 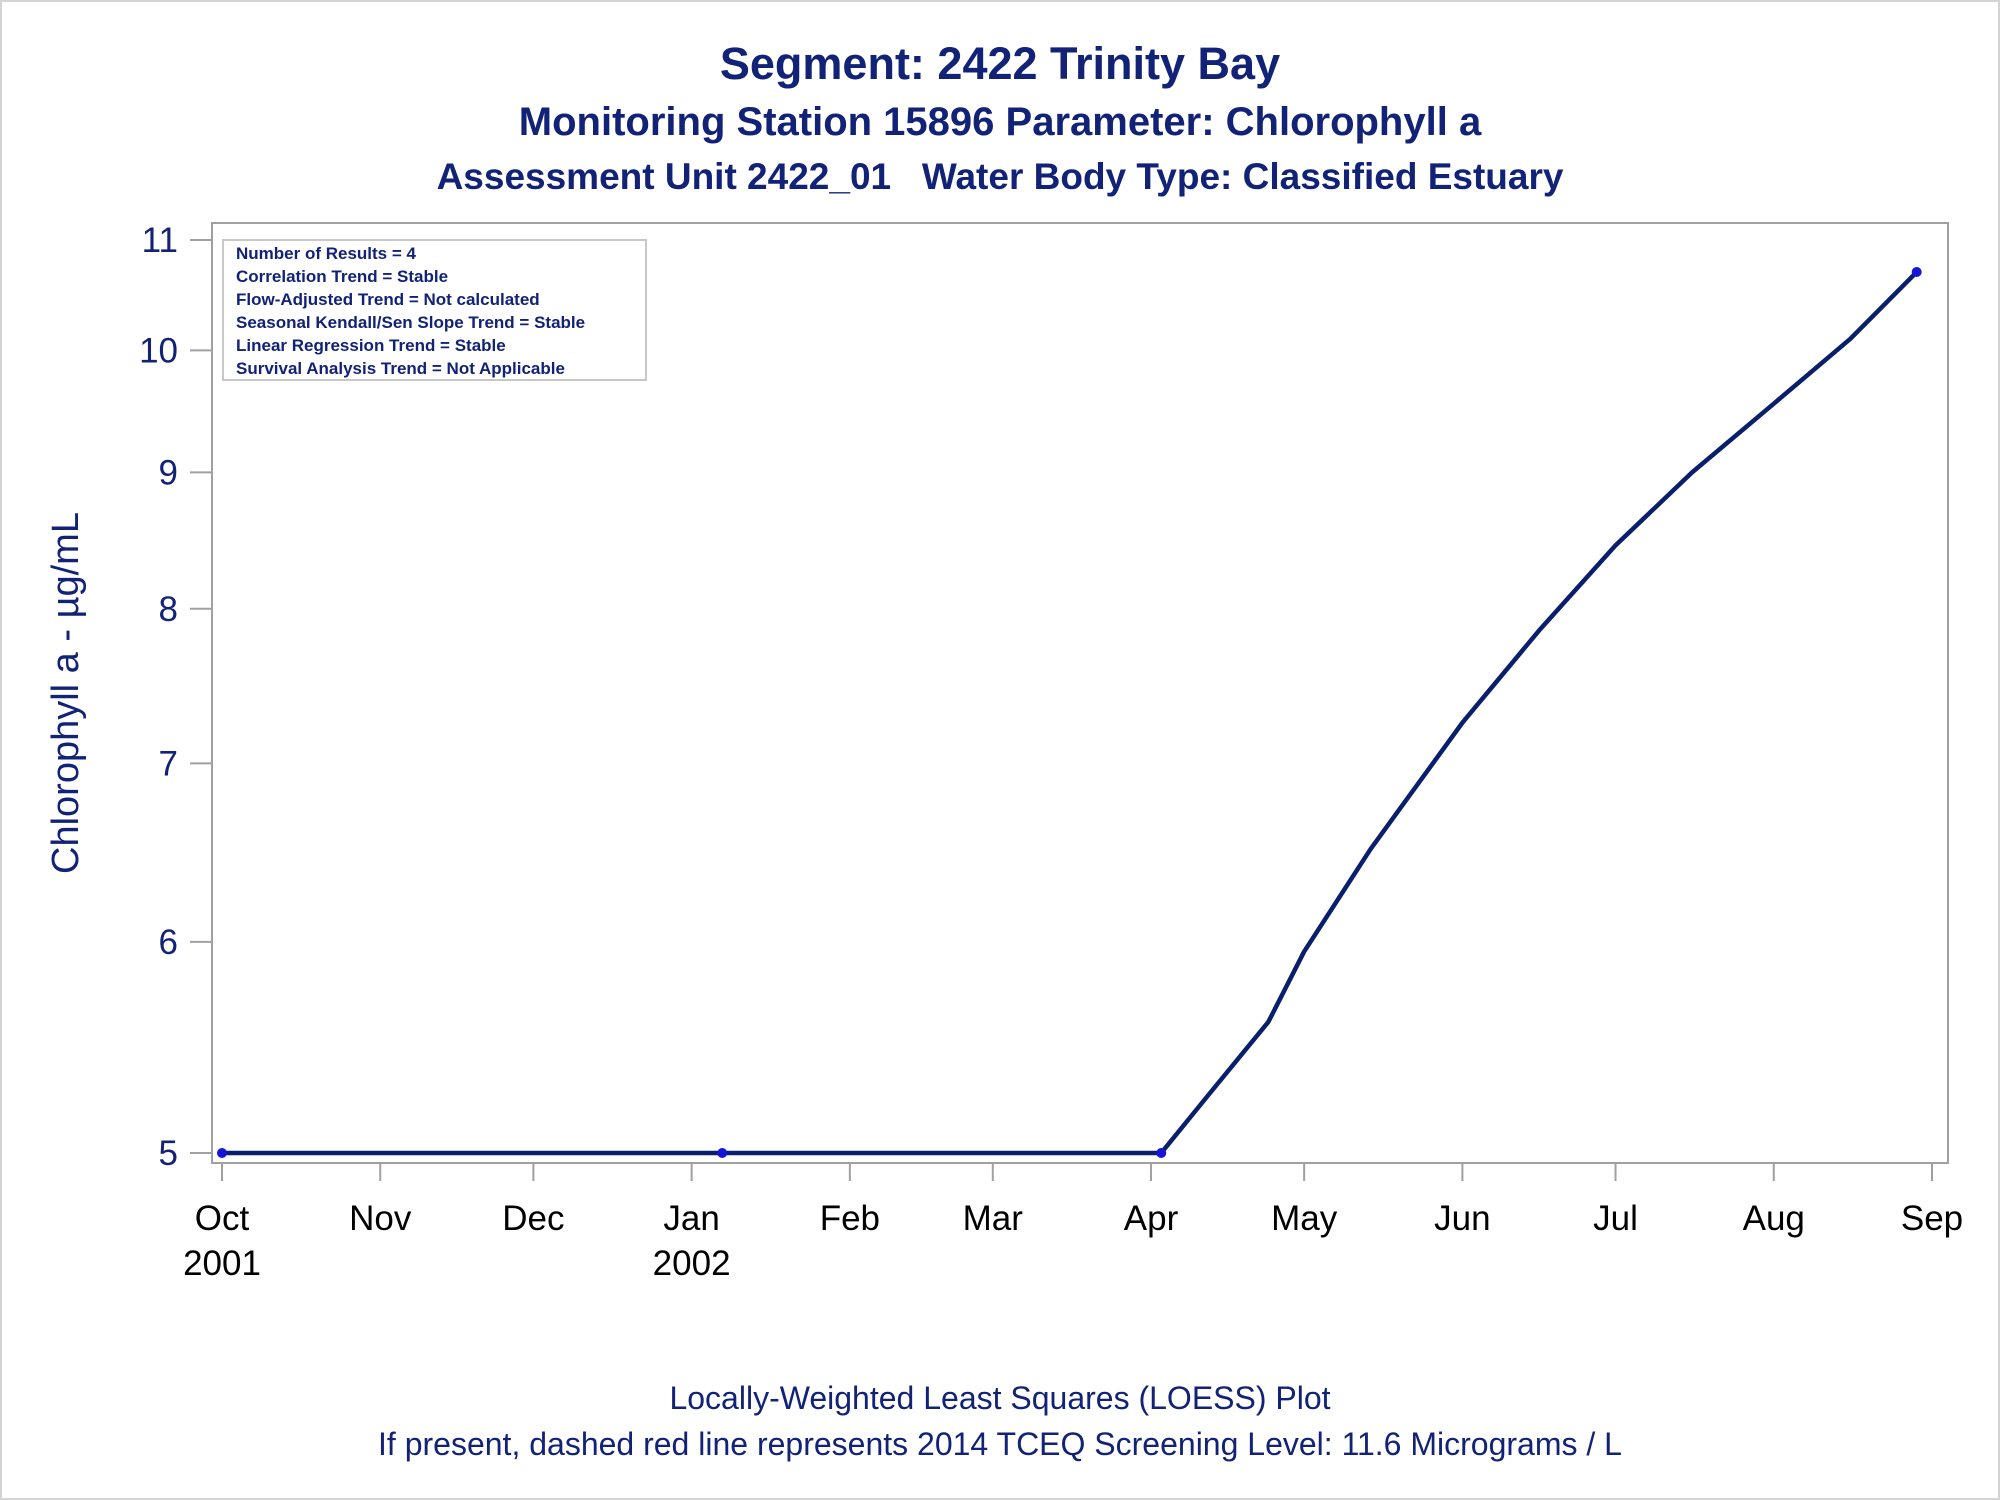 I want to click on trend-stats-box-border, so click(x=434, y=310).